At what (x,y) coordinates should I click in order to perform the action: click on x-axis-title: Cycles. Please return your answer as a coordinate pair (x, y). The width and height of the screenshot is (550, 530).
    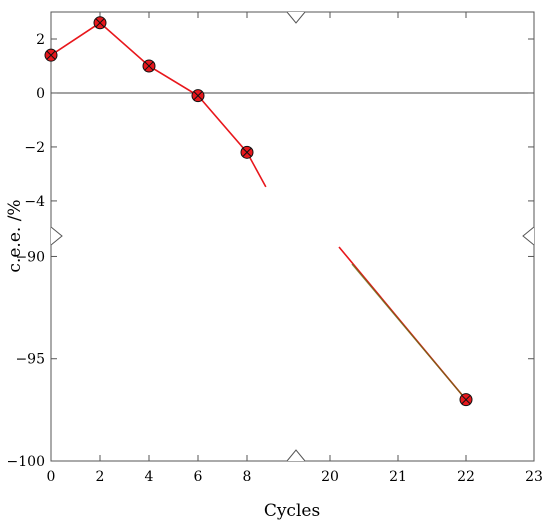
    Looking at the image, I should click on (292, 511).